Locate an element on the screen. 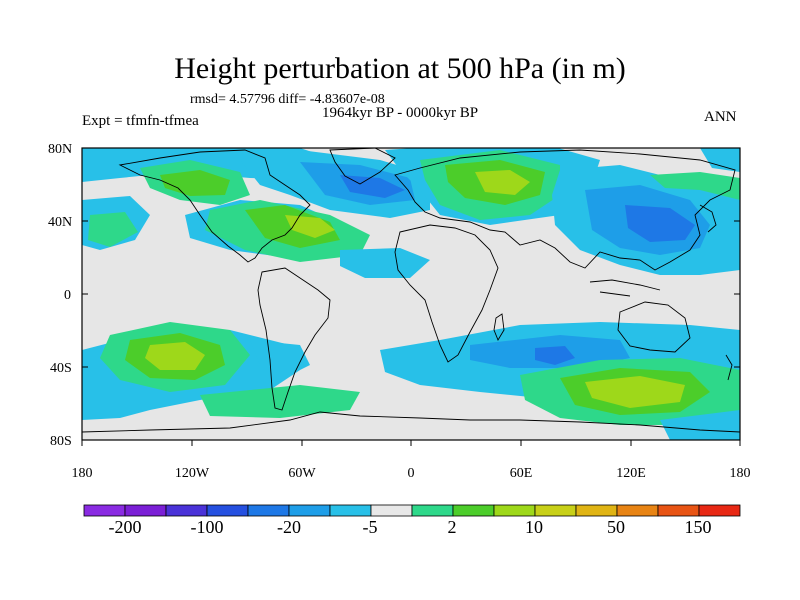  colorbar-label: -200 is located at coordinates (125, 527).